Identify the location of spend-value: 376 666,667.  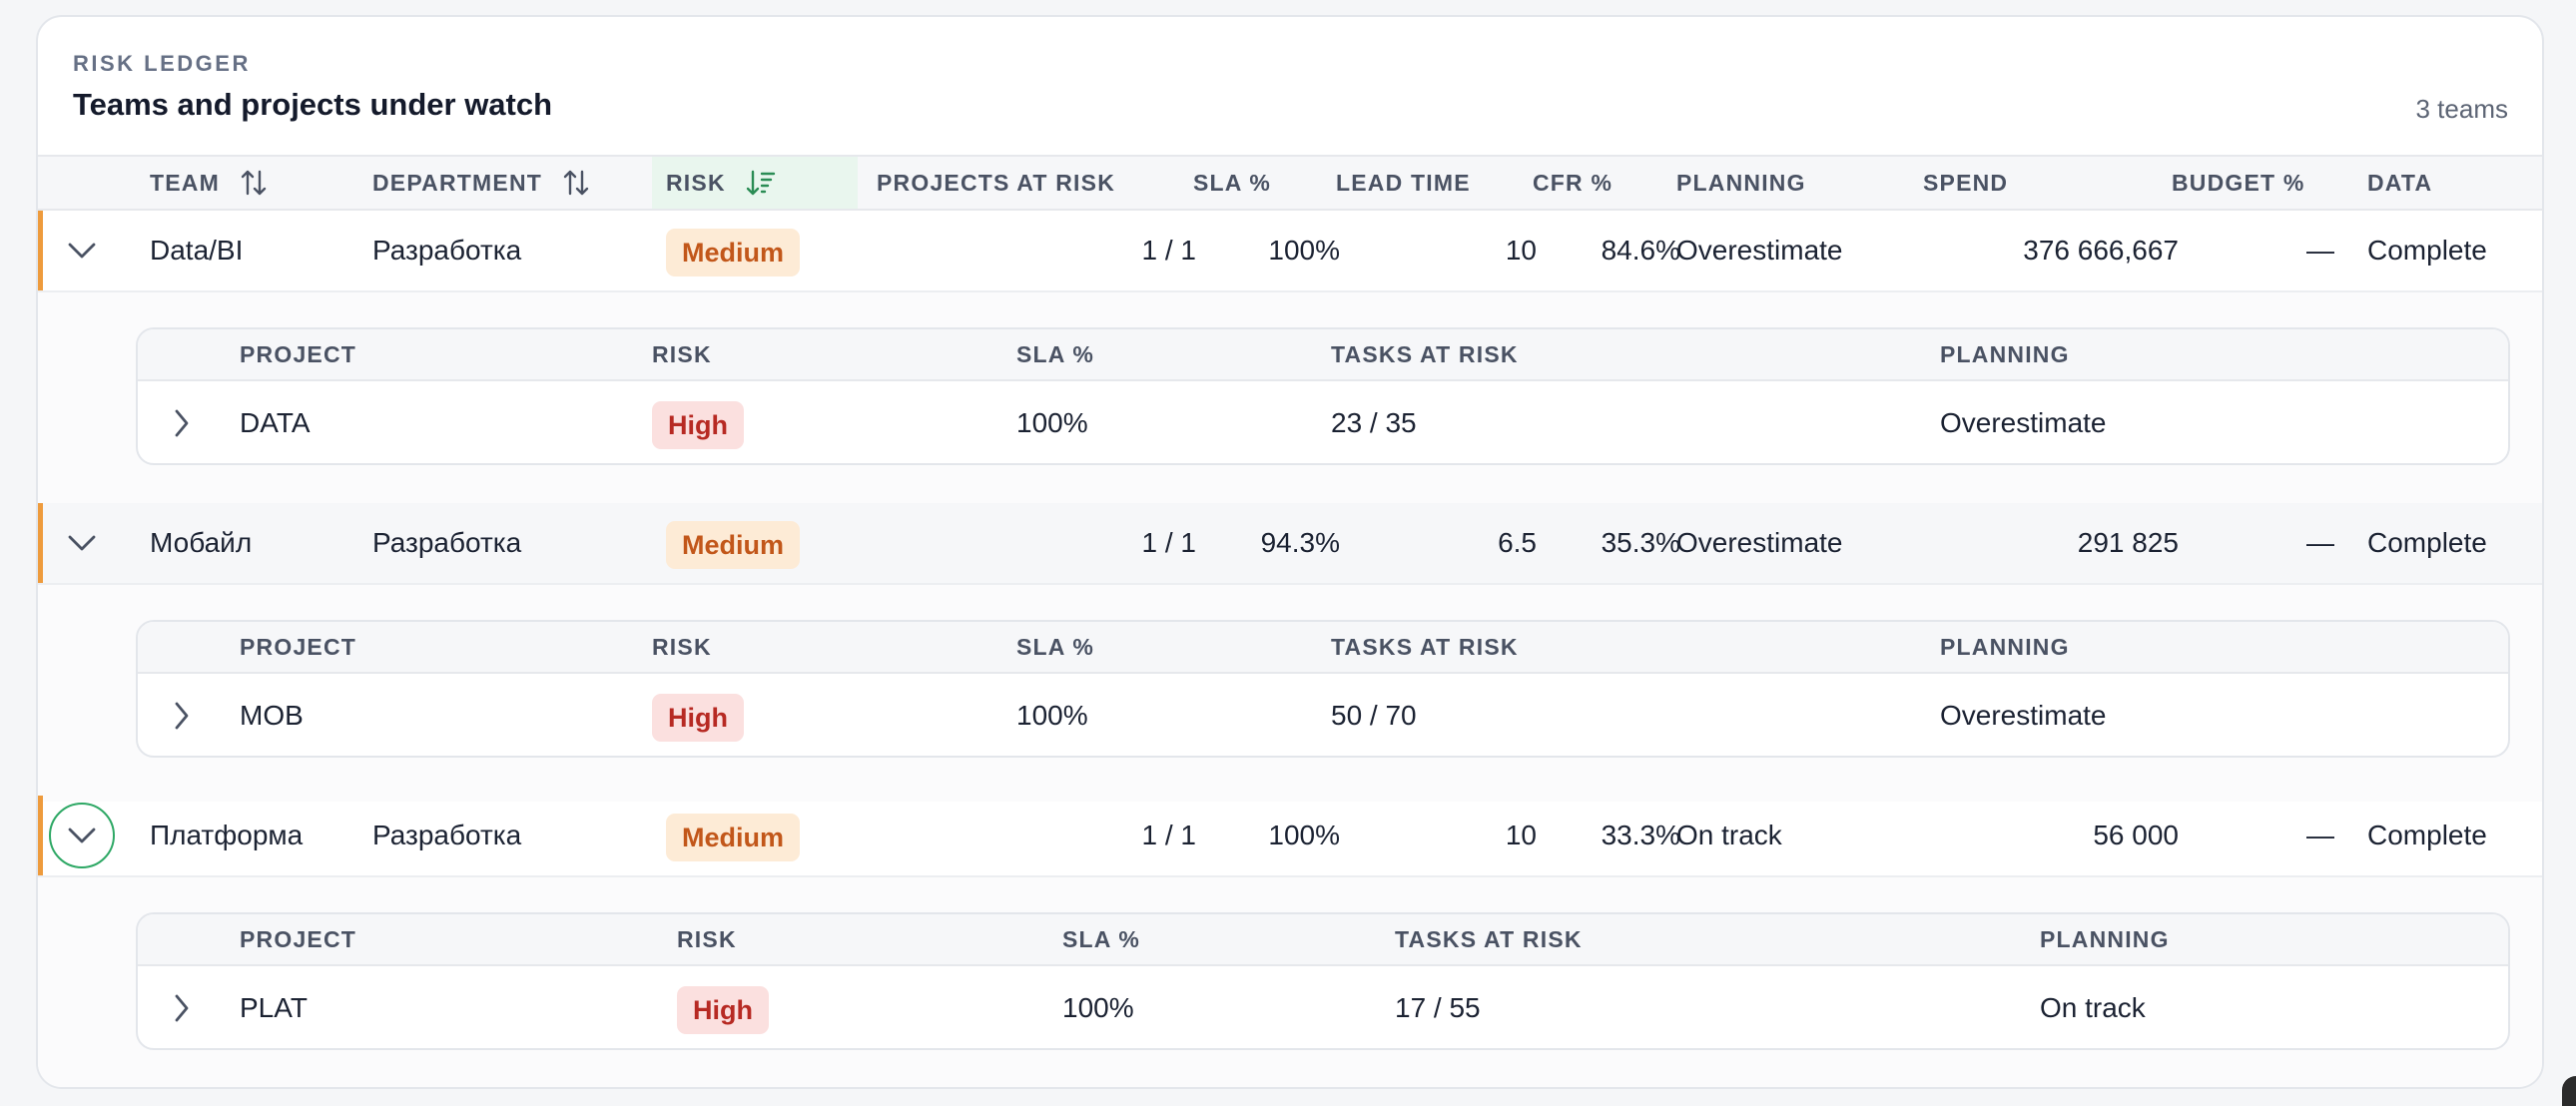
(2101, 250).